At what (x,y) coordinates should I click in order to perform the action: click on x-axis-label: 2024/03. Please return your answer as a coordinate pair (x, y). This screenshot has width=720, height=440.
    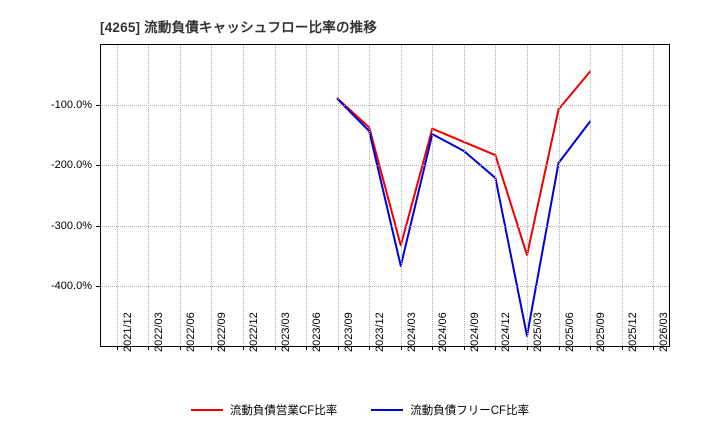
    Looking at the image, I should click on (411, 332).